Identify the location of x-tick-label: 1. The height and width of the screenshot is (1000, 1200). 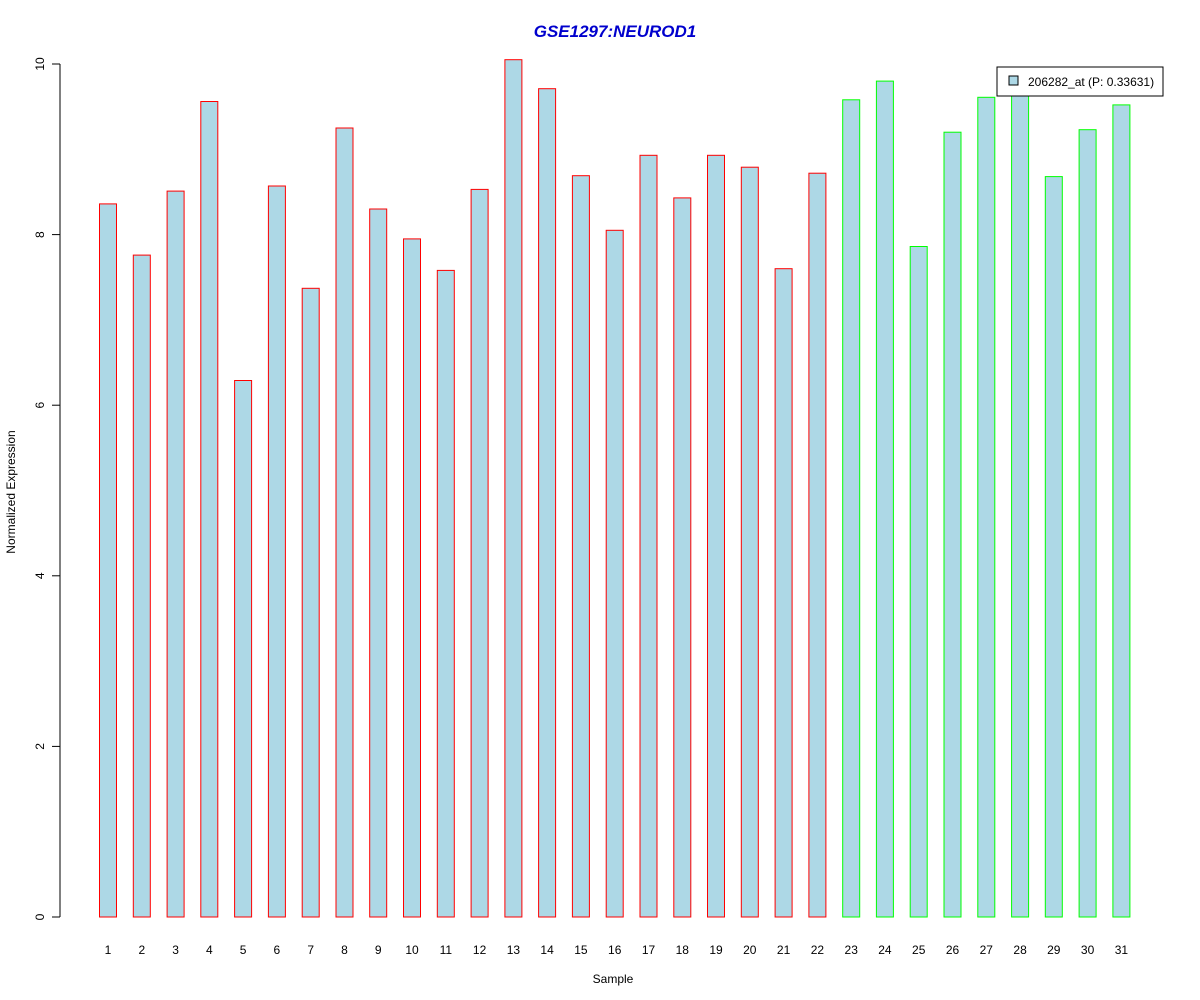
(108, 950).